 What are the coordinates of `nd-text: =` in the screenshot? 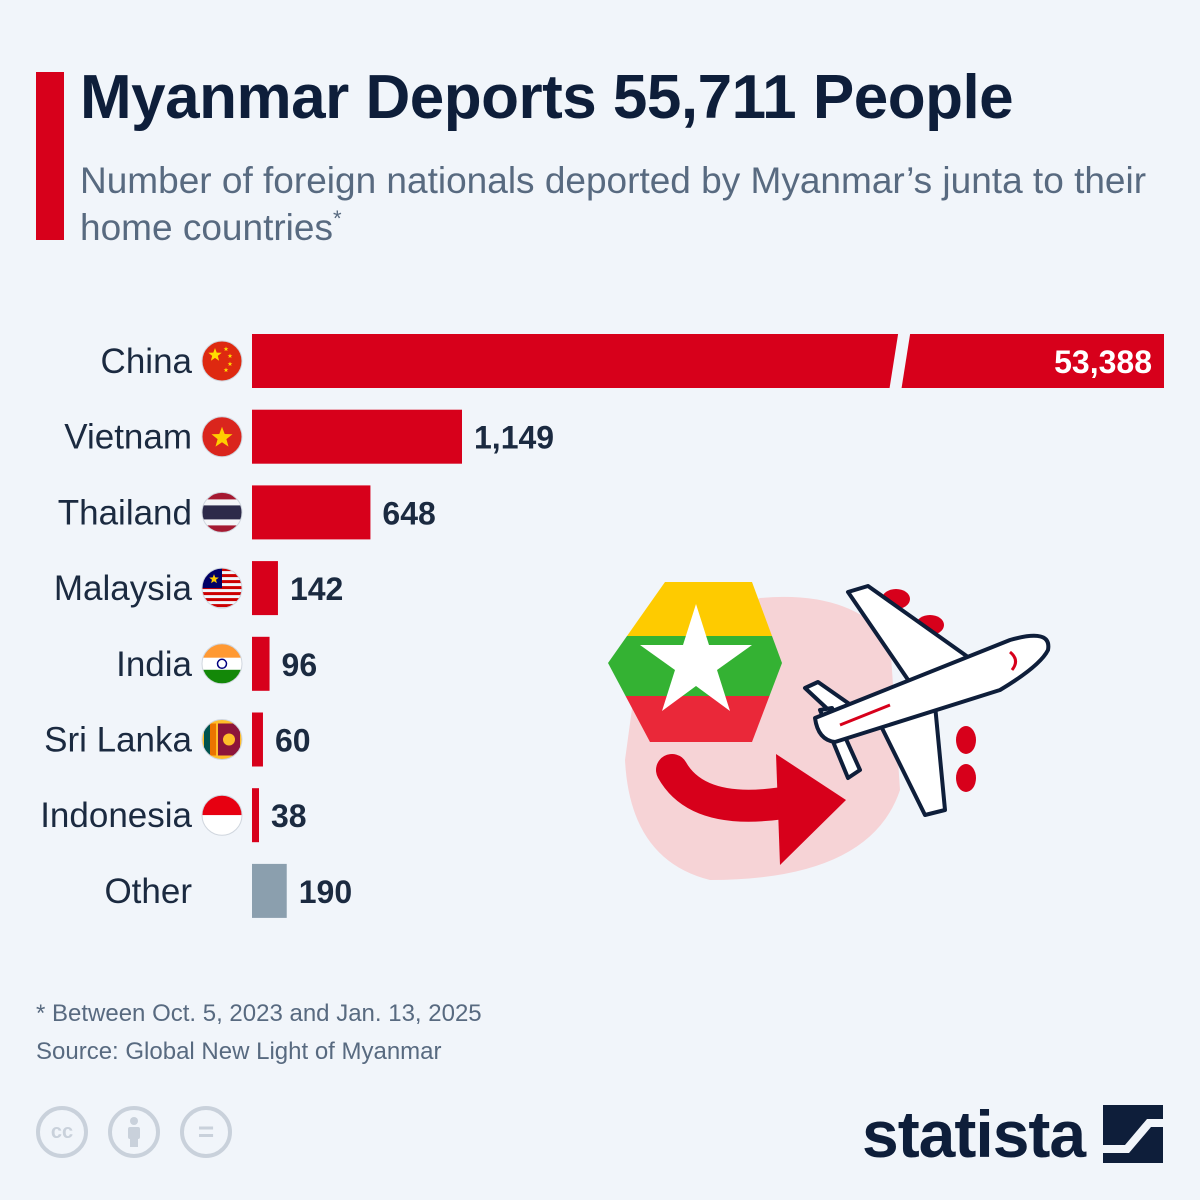 It's located at (206, 1131).